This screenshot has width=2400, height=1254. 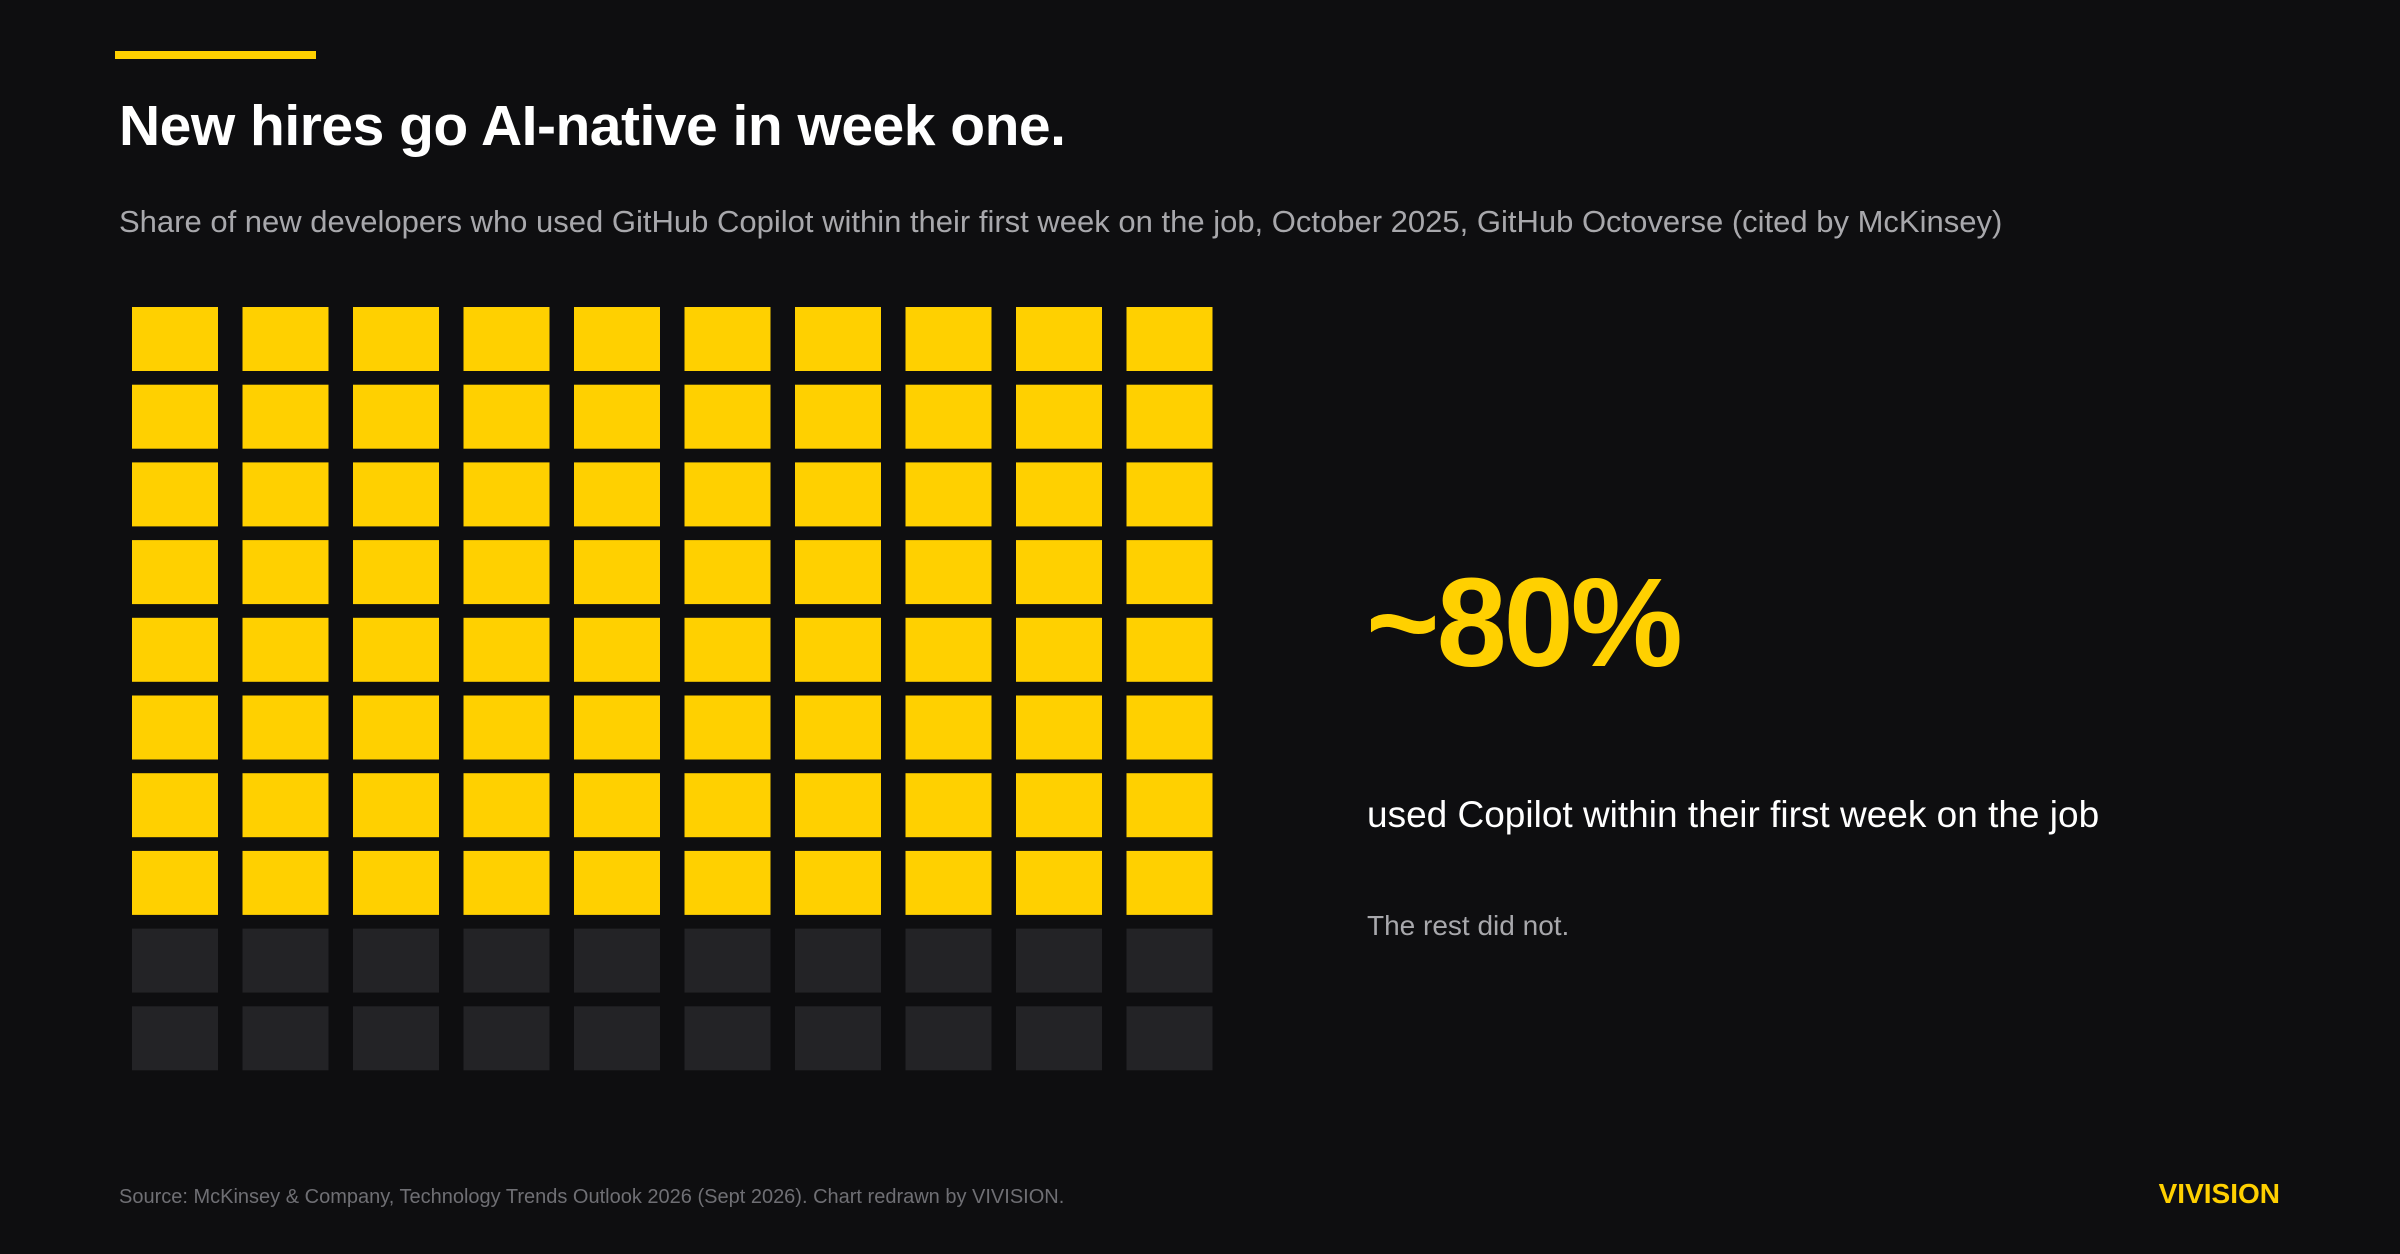 I want to click on callout-note: The rest did not., so click(x=1468, y=925).